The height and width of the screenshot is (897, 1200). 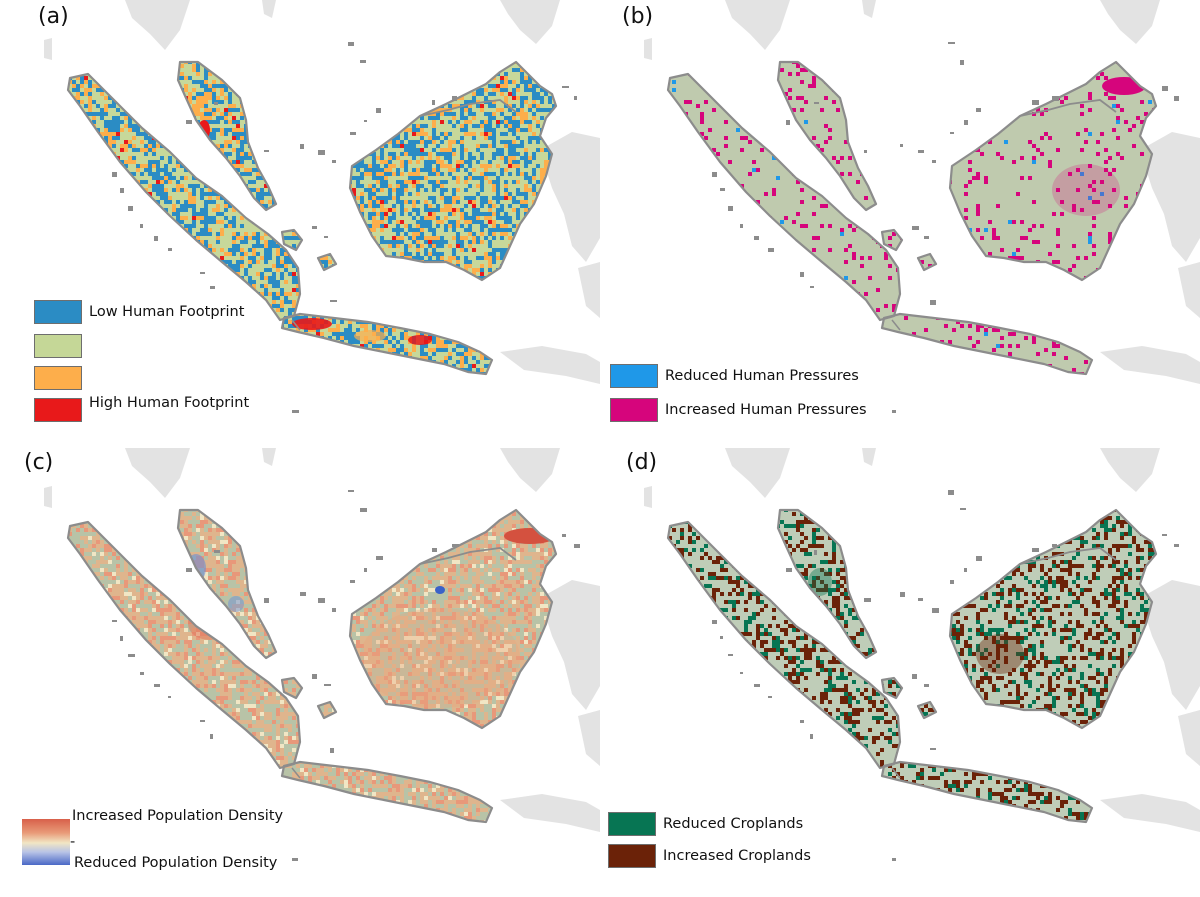 I want to click on panel-label-b: (b), so click(x=638, y=16).